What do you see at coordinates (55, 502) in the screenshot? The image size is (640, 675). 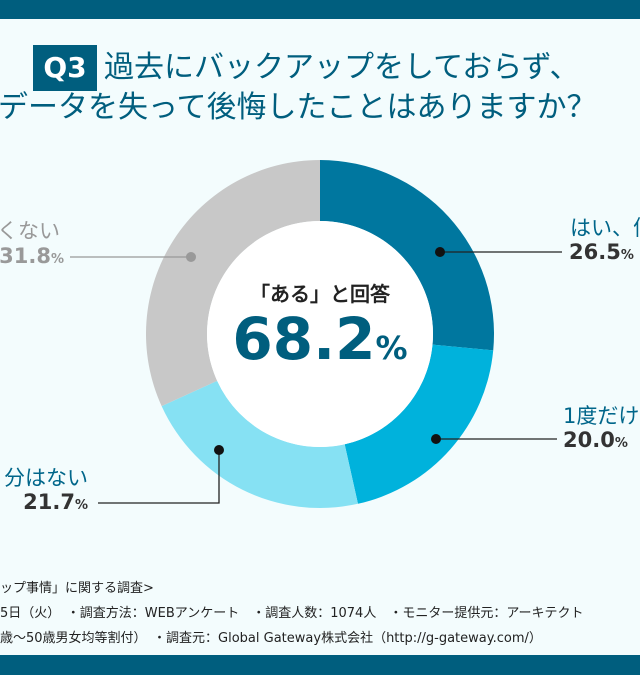 I see `value-slice-2: 21.7%` at bounding box center [55, 502].